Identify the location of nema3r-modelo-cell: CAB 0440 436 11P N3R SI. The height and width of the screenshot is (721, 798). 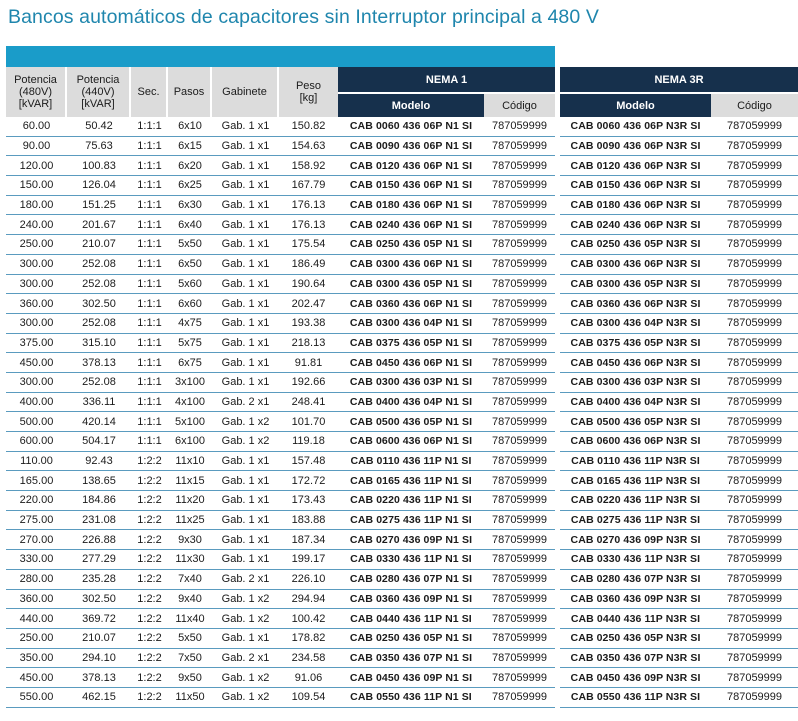
(635, 619).